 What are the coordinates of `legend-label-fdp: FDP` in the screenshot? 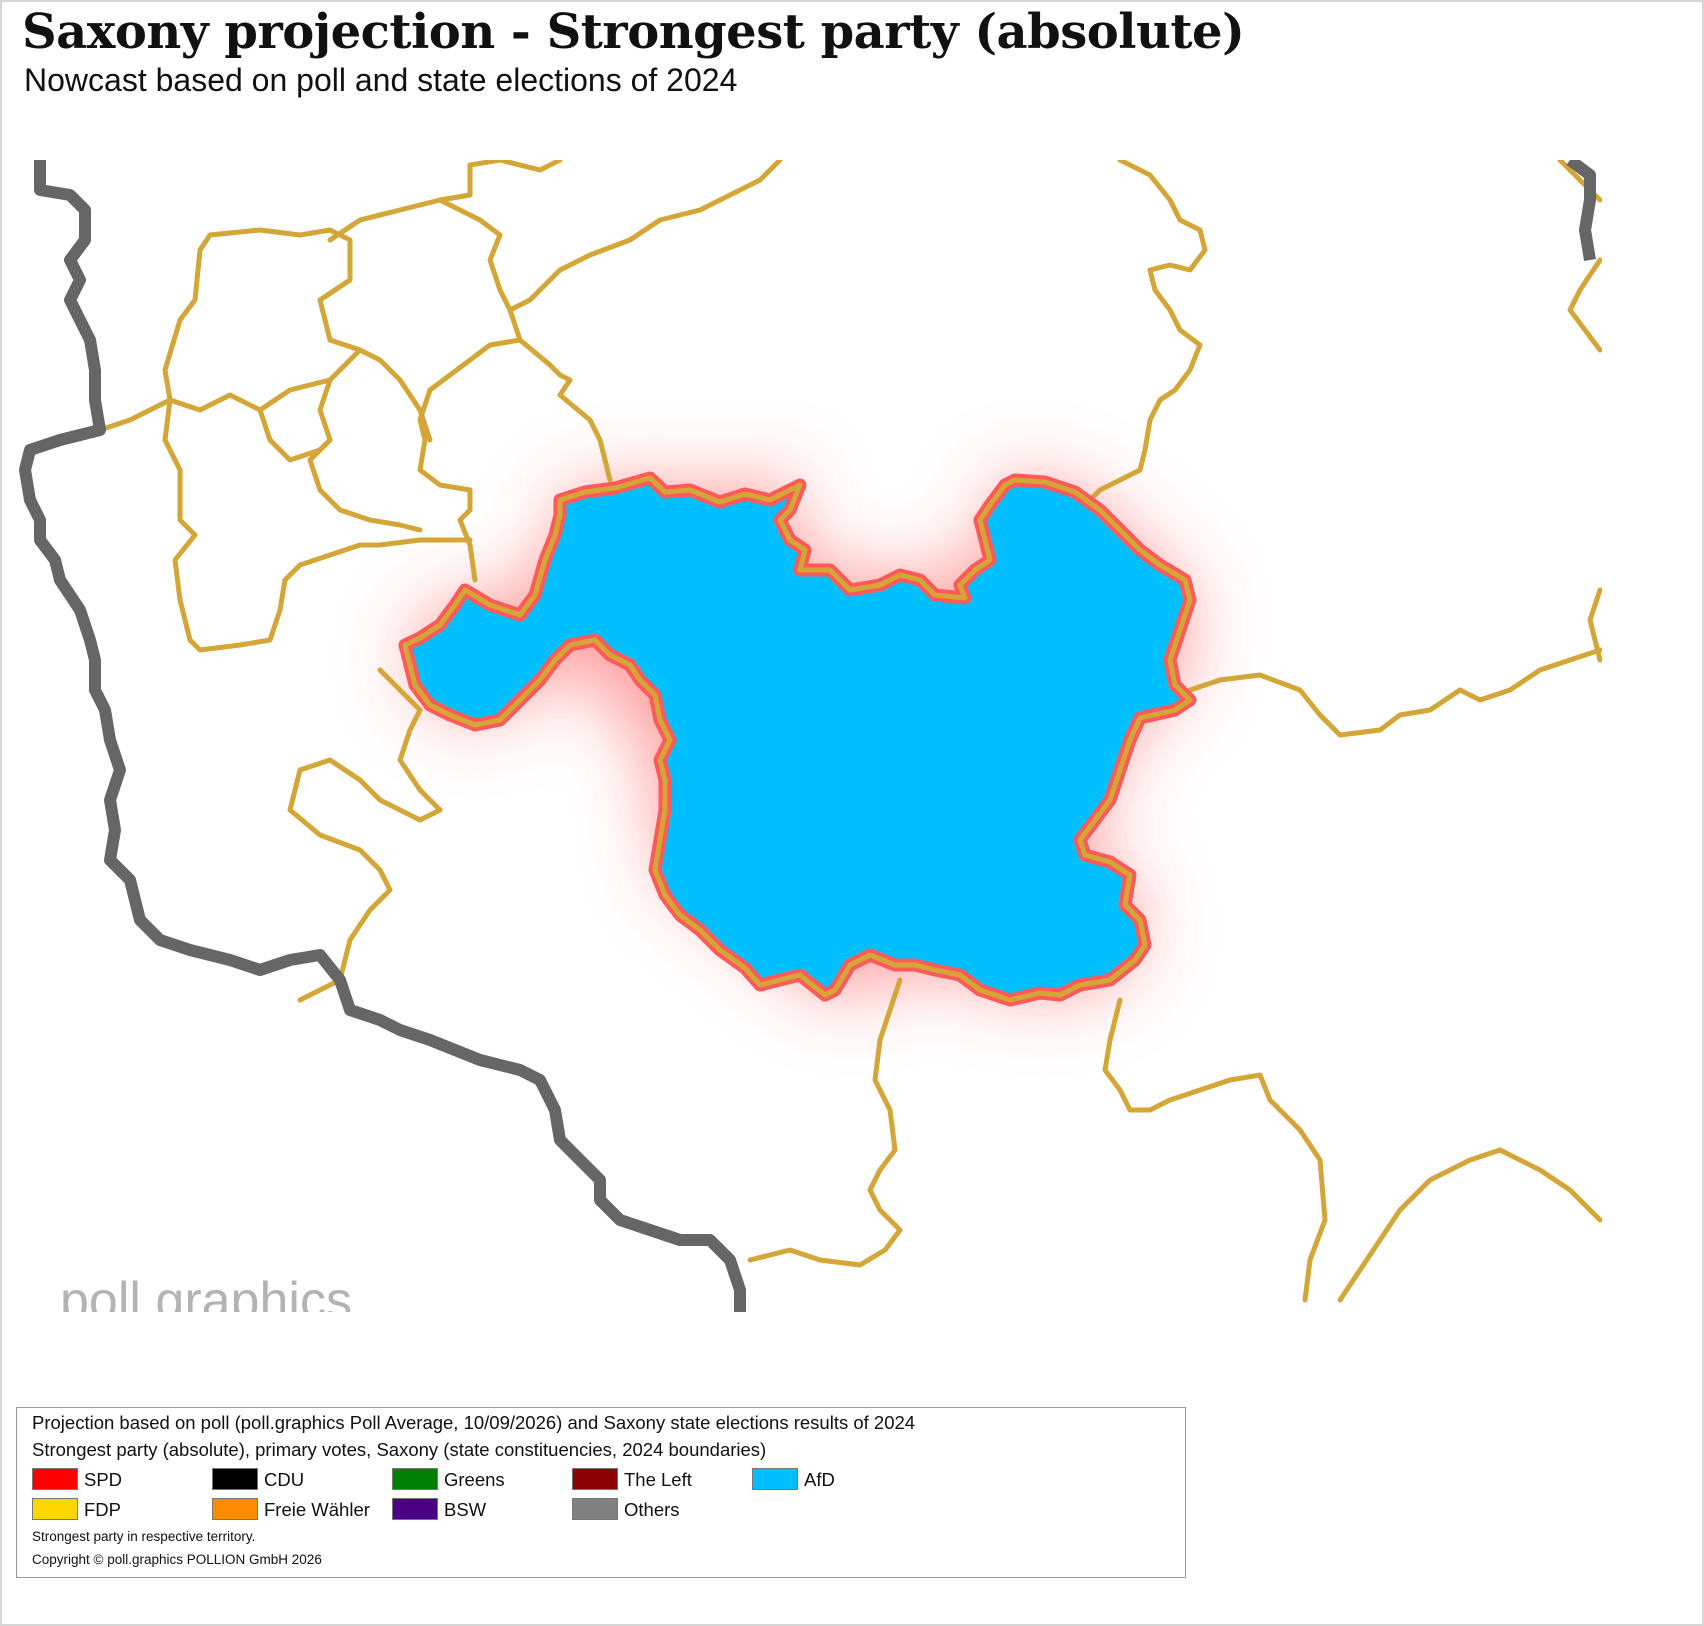 It's located at (102, 1509).